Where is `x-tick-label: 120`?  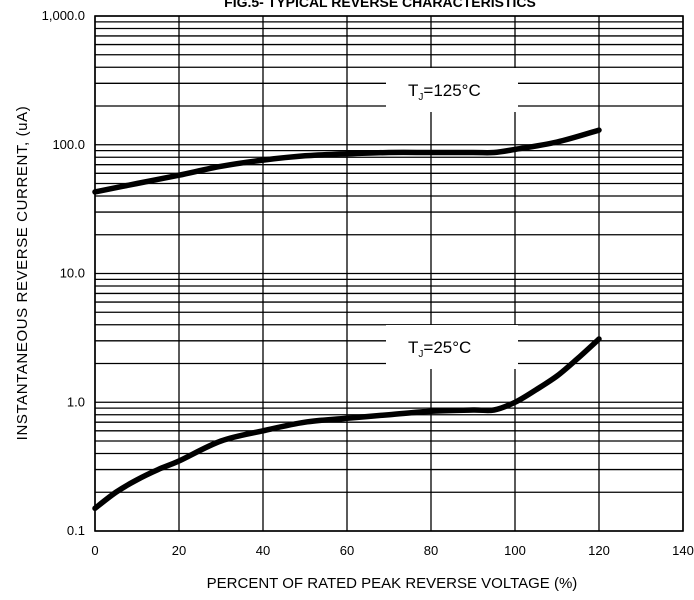 x-tick-label: 120 is located at coordinates (599, 550).